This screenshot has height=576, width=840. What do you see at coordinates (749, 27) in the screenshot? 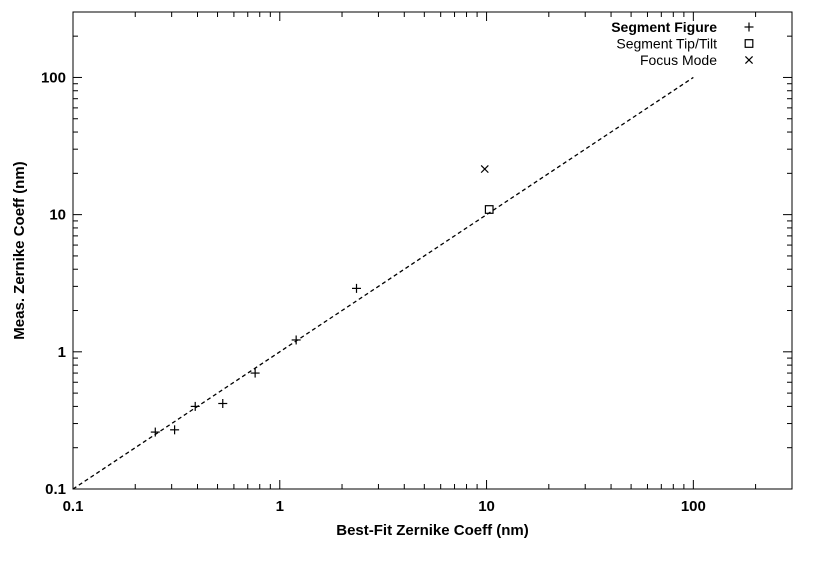
I see `legend-marker-segment-figure` at bounding box center [749, 27].